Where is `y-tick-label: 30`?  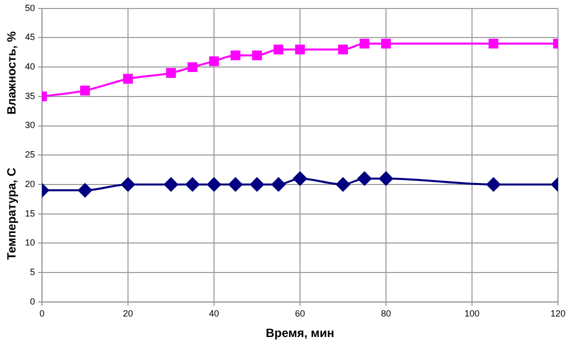
y-tick-label: 30 is located at coordinates (30, 125).